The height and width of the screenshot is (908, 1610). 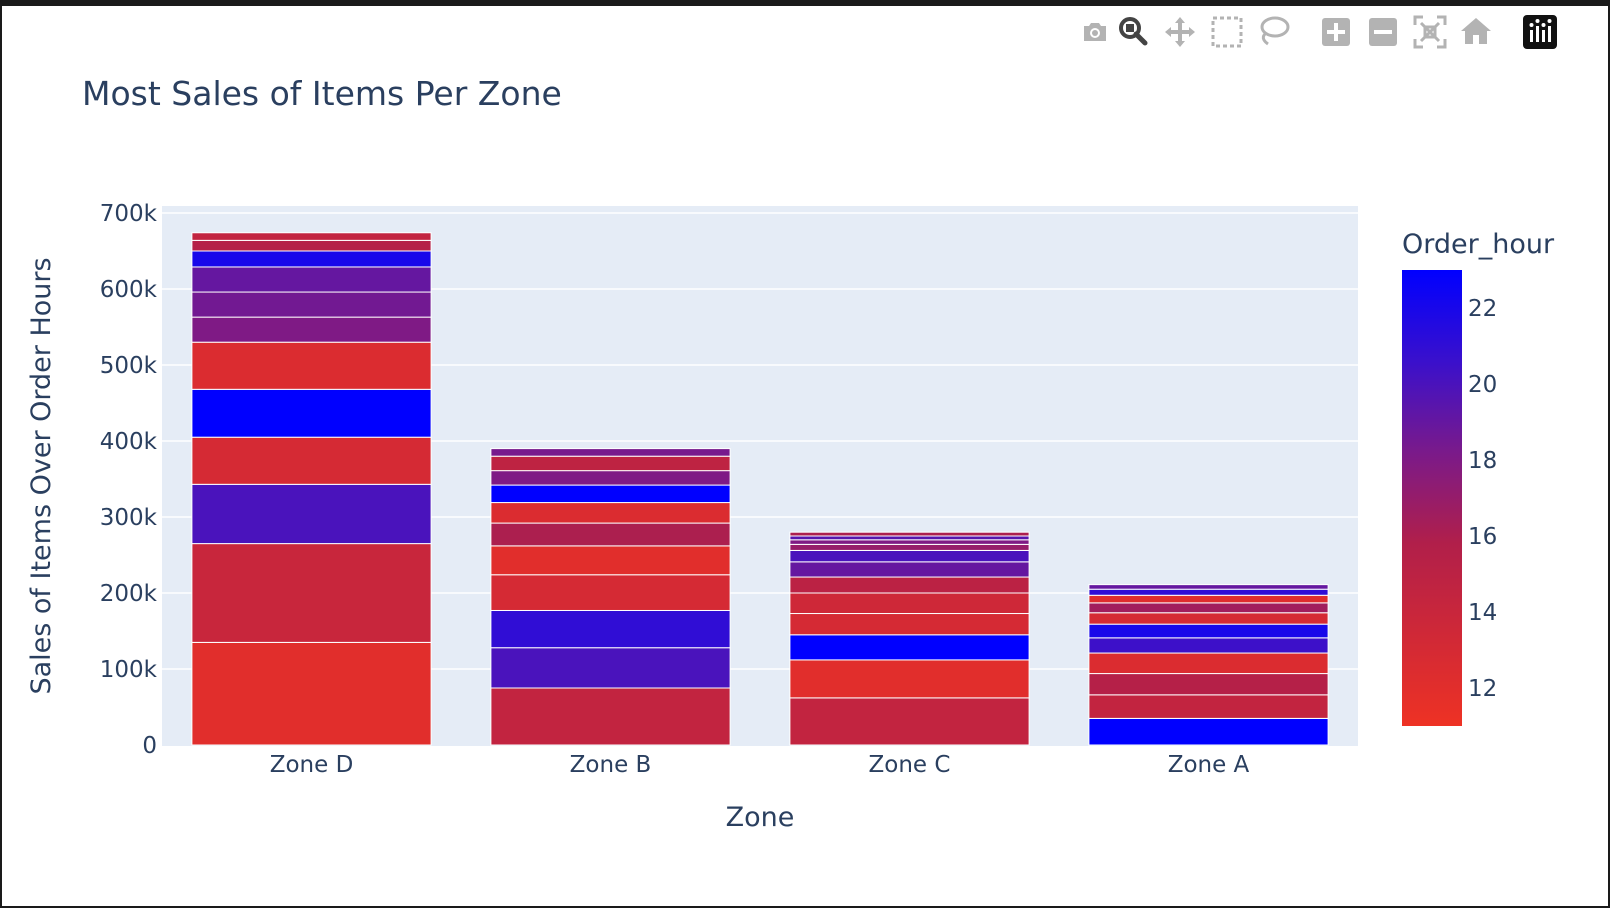 What do you see at coordinates (129, 442) in the screenshot?
I see `y-tick-label: 400k` at bounding box center [129, 442].